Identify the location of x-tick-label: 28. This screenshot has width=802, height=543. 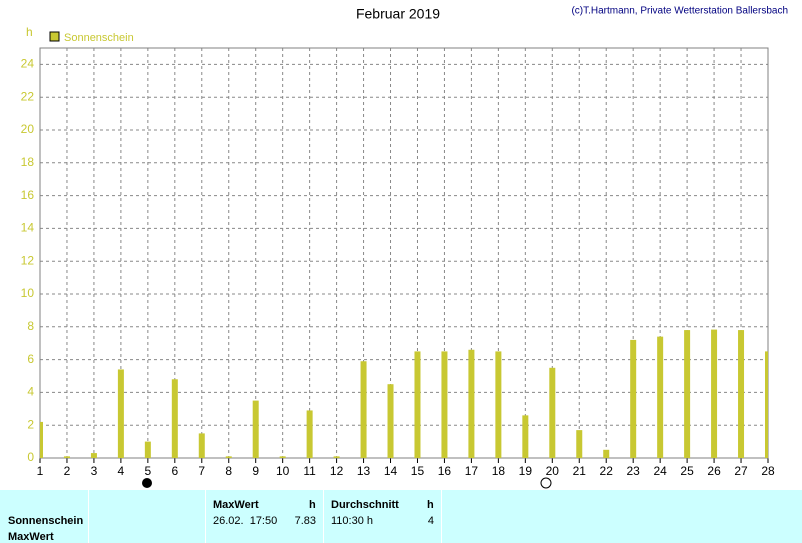
(768, 471).